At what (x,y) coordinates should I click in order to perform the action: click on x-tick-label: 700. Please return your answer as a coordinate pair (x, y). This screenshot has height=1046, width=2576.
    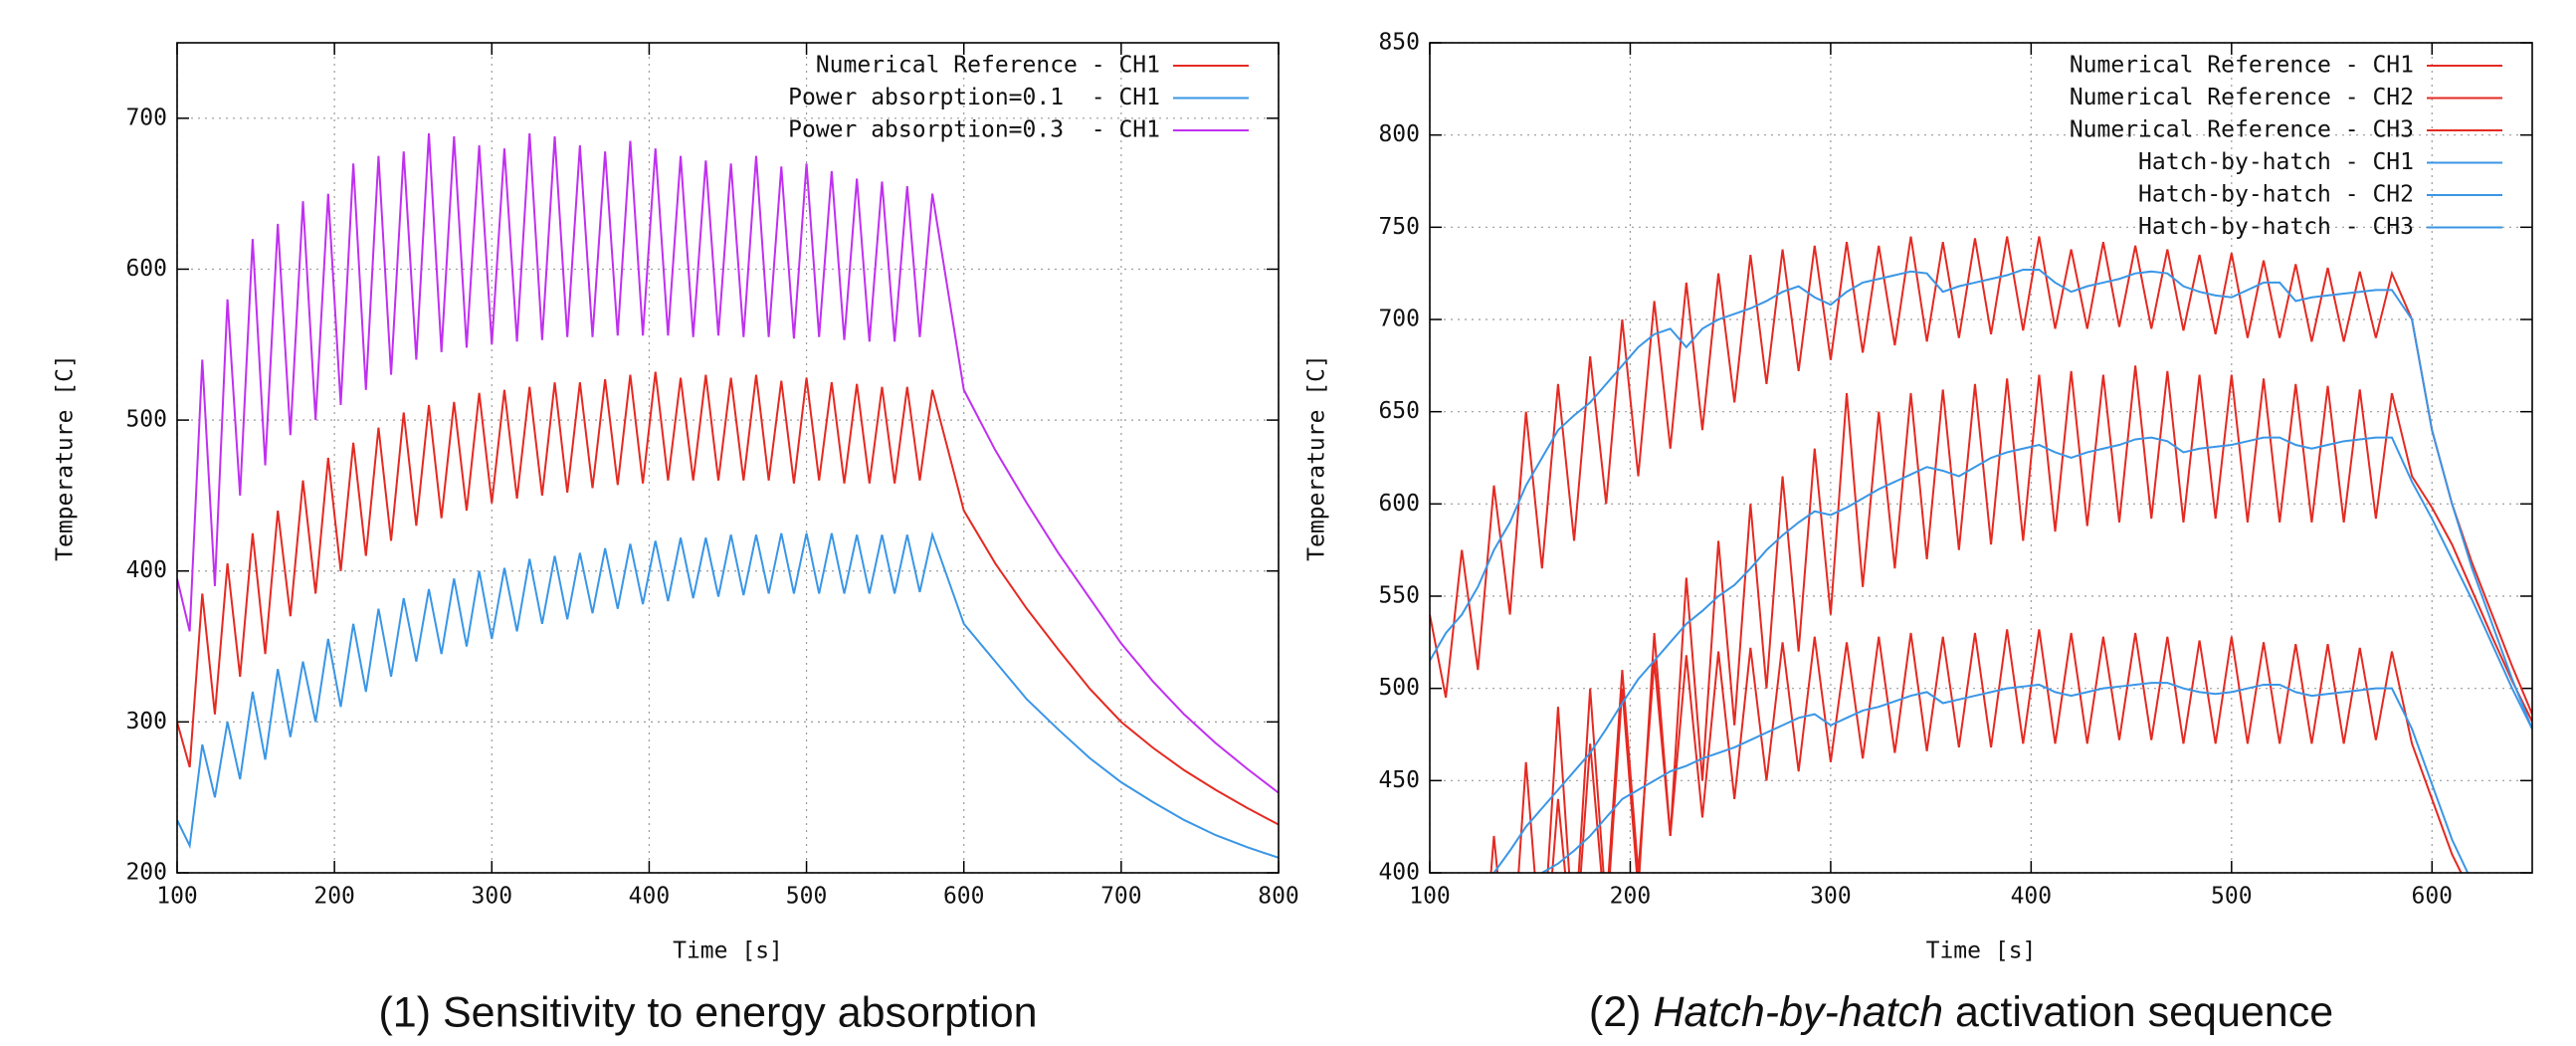
    Looking at the image, I should click on (1121, 897).